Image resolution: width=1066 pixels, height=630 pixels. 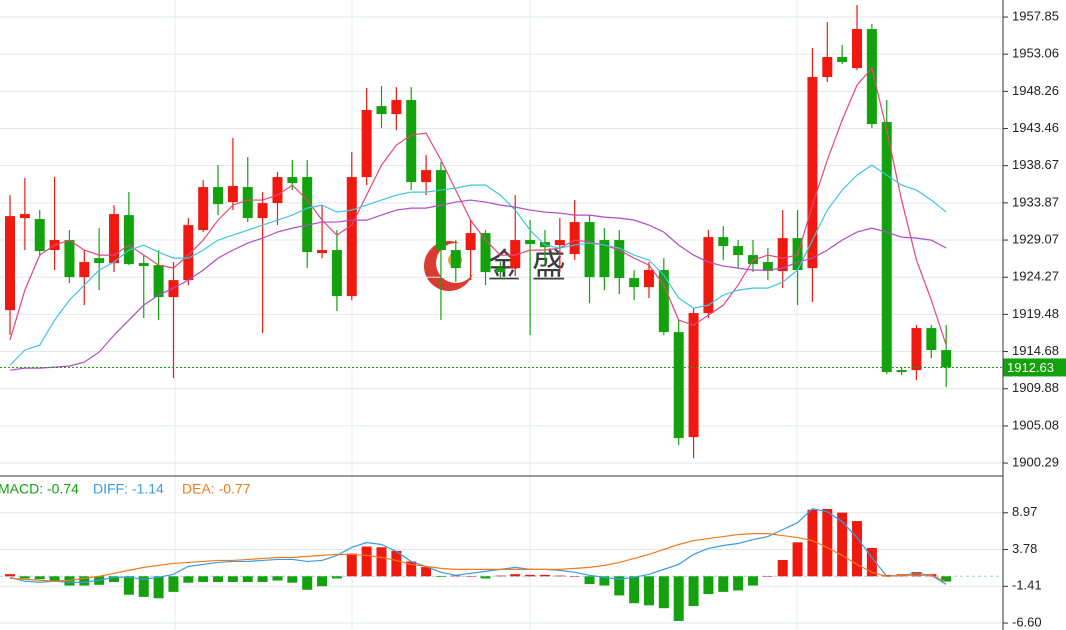 I want to click on y-tick-label: 1953.06, so click(x=1035, y=53).